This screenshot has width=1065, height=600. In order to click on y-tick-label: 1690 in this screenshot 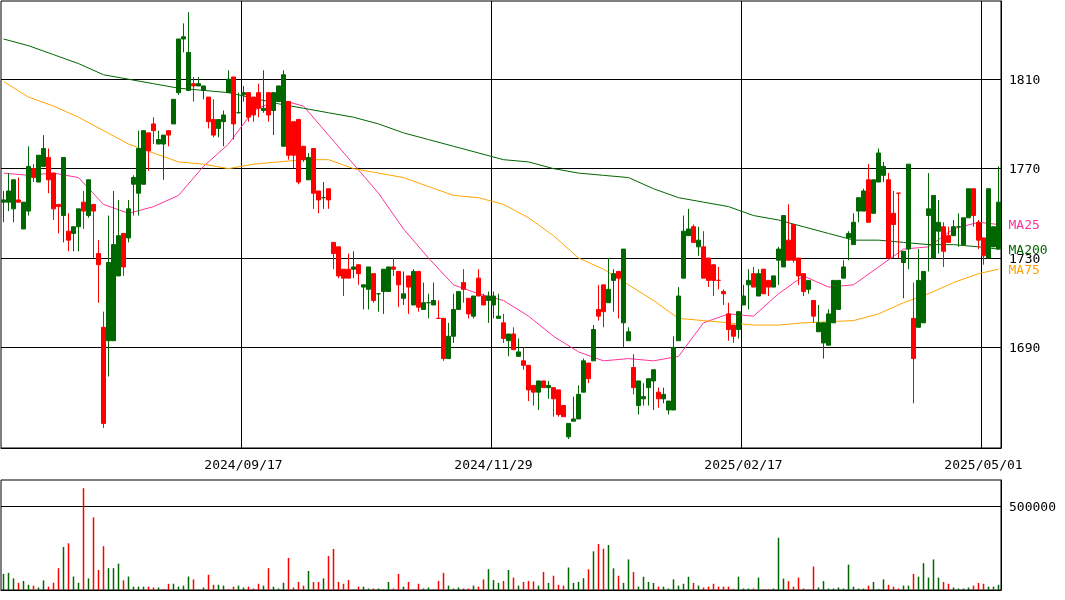, I will do `click(1025, 347)`.